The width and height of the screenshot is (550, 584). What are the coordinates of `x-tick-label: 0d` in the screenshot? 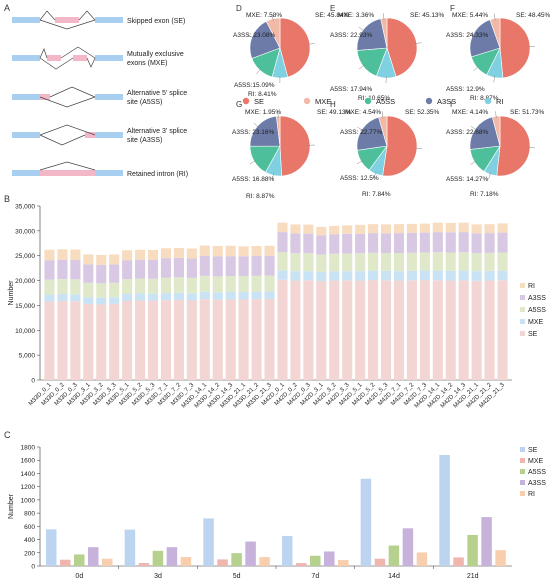 It's located at (79, 576).